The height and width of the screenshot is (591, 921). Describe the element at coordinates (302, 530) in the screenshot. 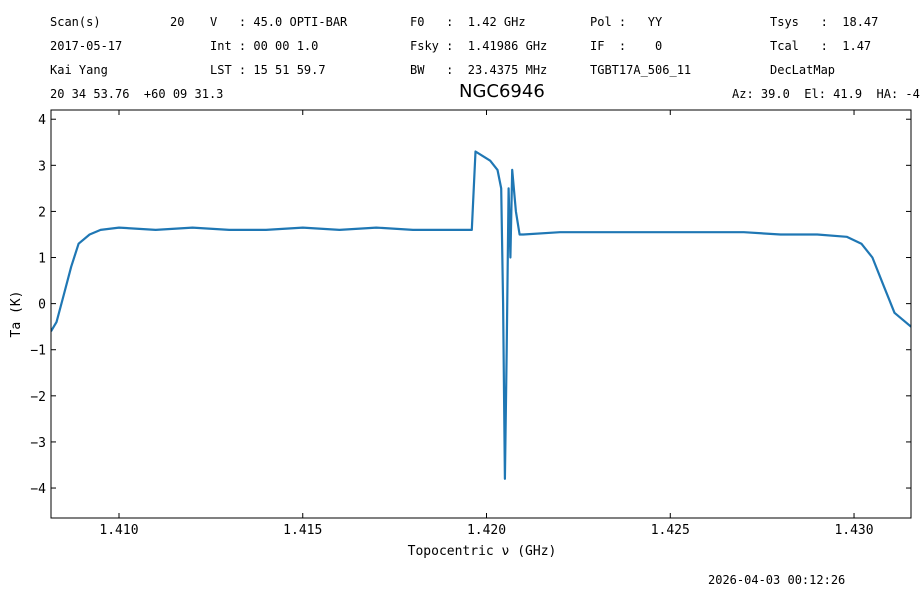

I see `x-tick-label: 1.415` at that location.